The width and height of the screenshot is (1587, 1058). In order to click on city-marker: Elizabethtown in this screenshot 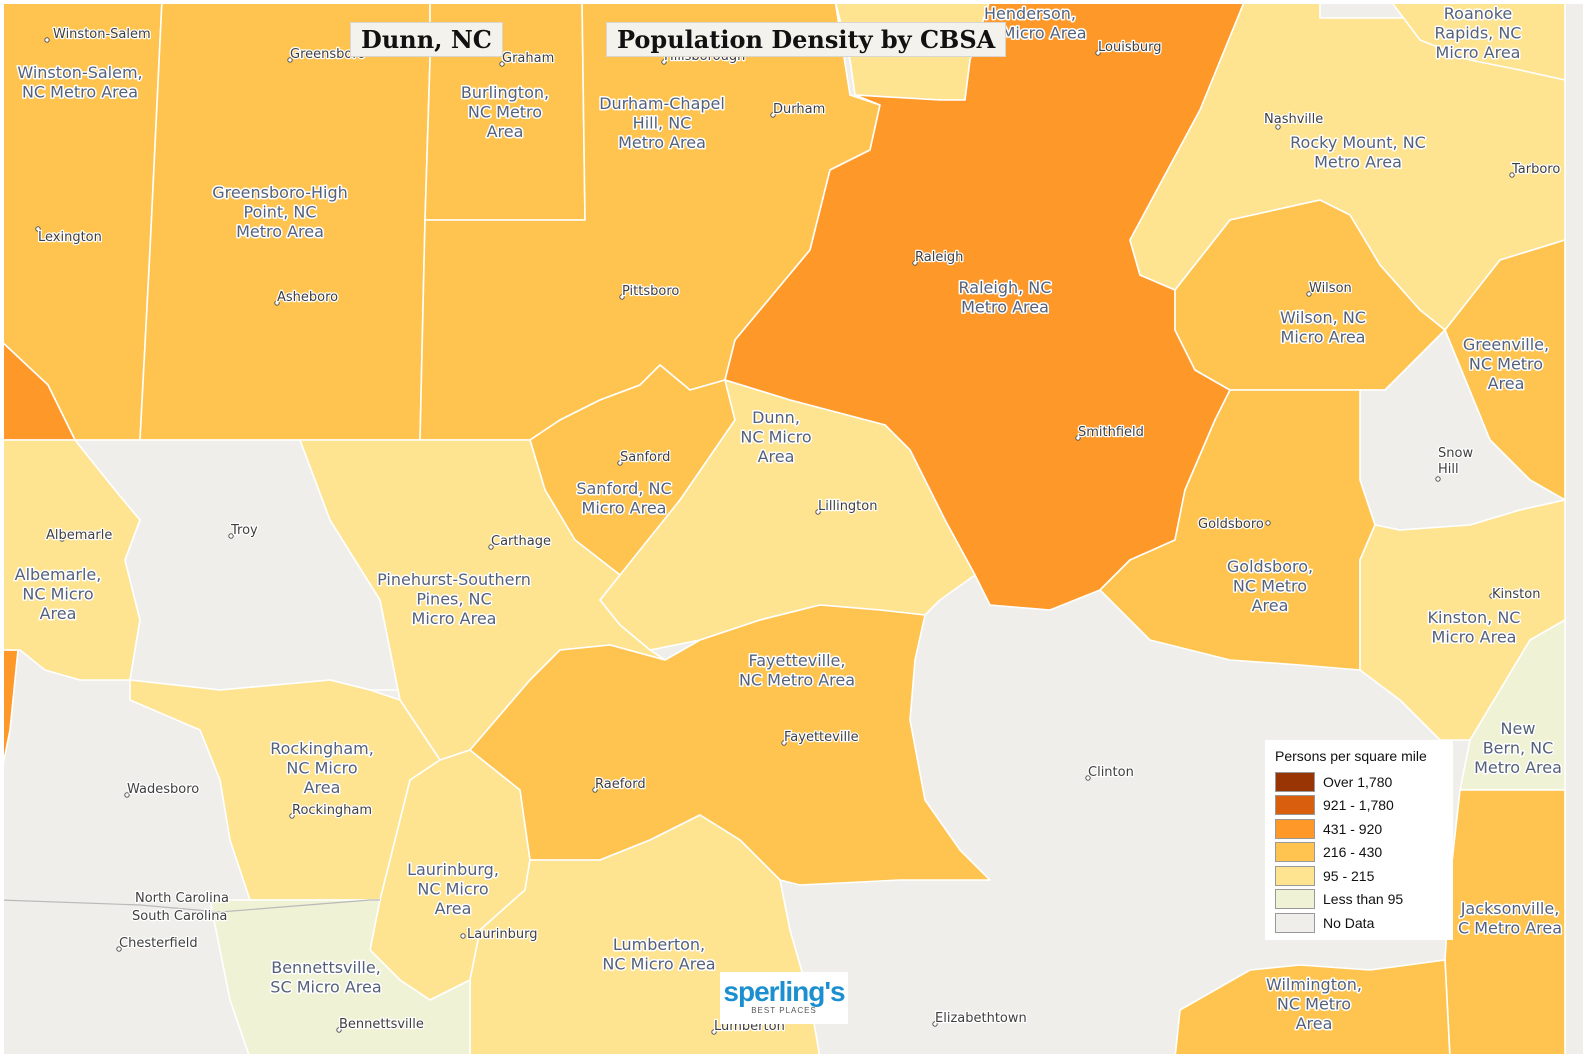, I will do `click(980, 1018)`.